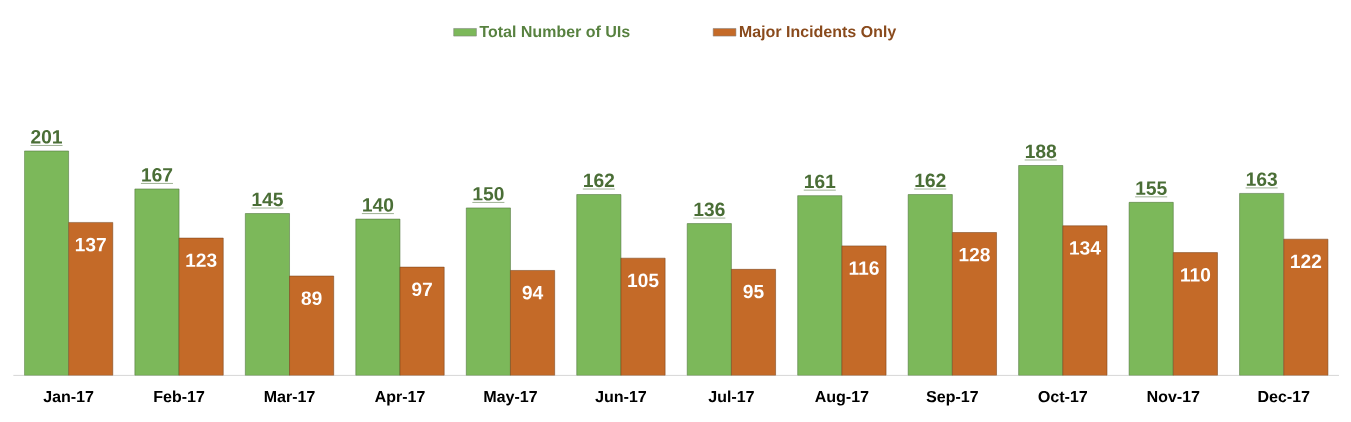 The width and height of the screenshot is (1351, 422). I want to click on x-tick-label: Feb-17, so click(179, 396).